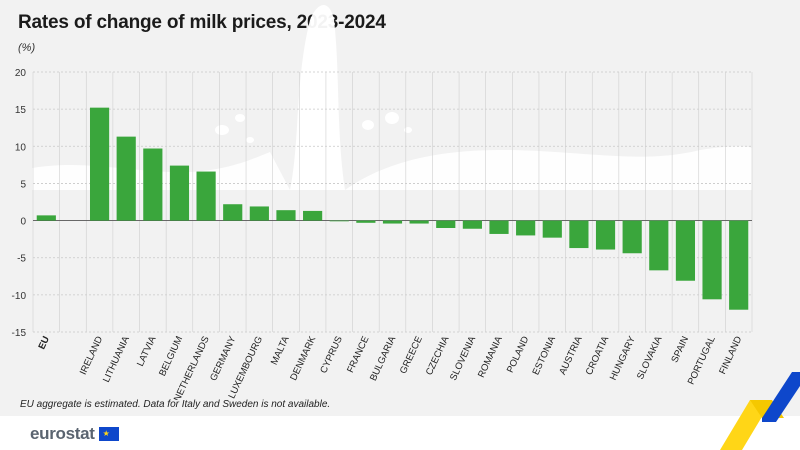 The height and width of the screenshot is (450, 800). What do you see at coordinates (472, 224) in the screenshot?
I see `bar-slovenia` at bounding box center [472, 224].